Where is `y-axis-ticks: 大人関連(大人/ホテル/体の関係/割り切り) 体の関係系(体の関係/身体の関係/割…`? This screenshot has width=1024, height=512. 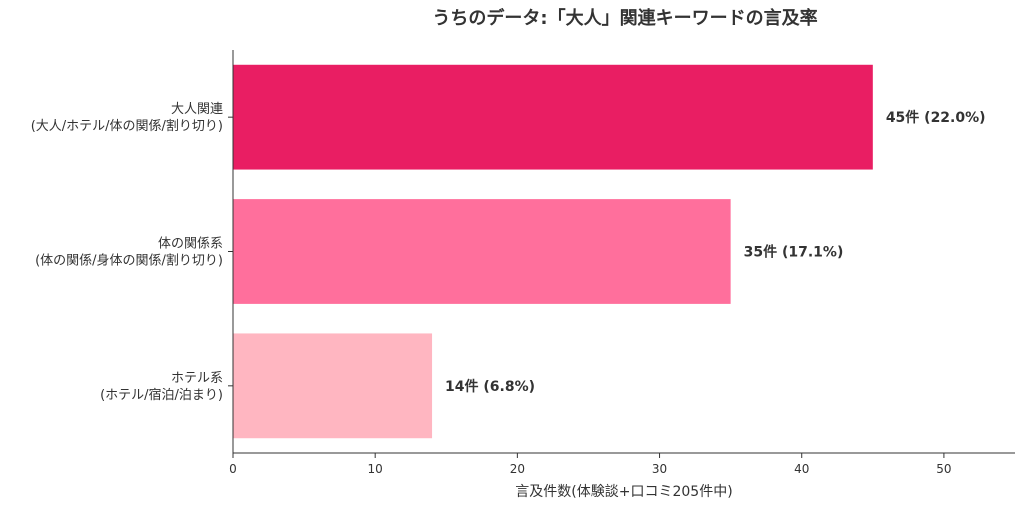
y-axis-ticks: 大人関連(大人/ホテル/体の関係/割り切り) 体の関係系(体の関係/身体の関係/割… is located at coordinates (132, 252).